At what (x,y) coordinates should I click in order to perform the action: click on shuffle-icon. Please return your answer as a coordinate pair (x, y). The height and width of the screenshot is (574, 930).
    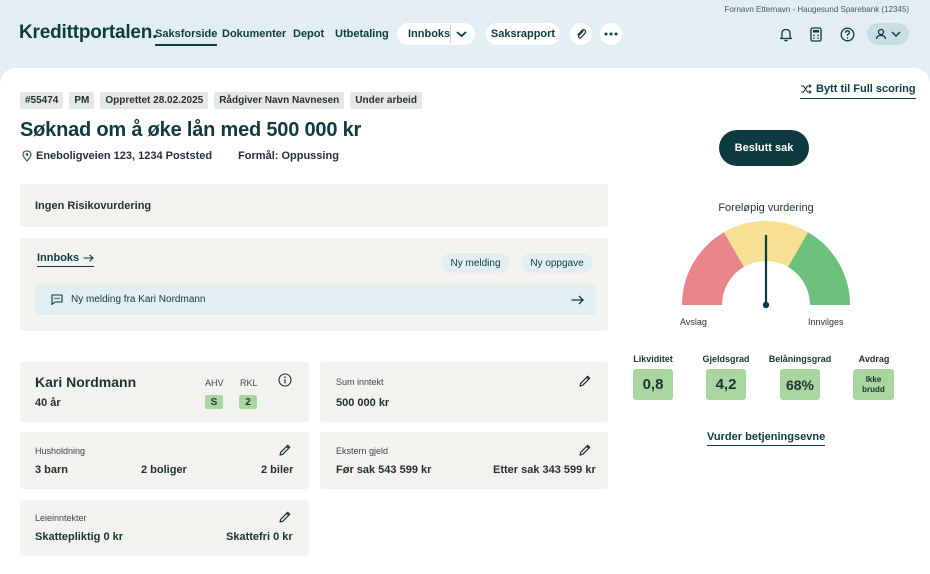
    Looking at the image, I should click on (806, 89).